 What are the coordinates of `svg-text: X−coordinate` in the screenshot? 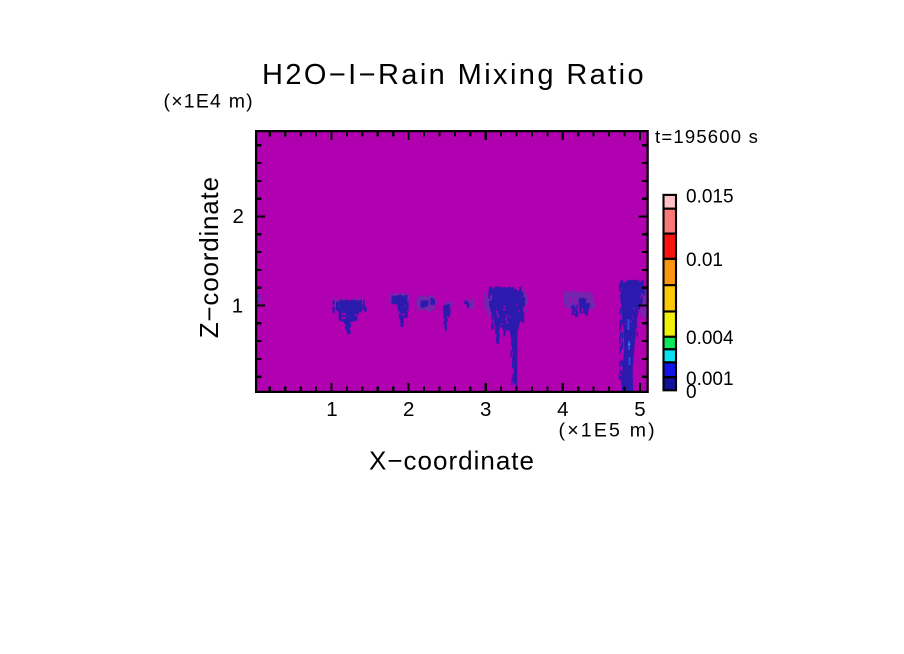 It's located at (452, 461).